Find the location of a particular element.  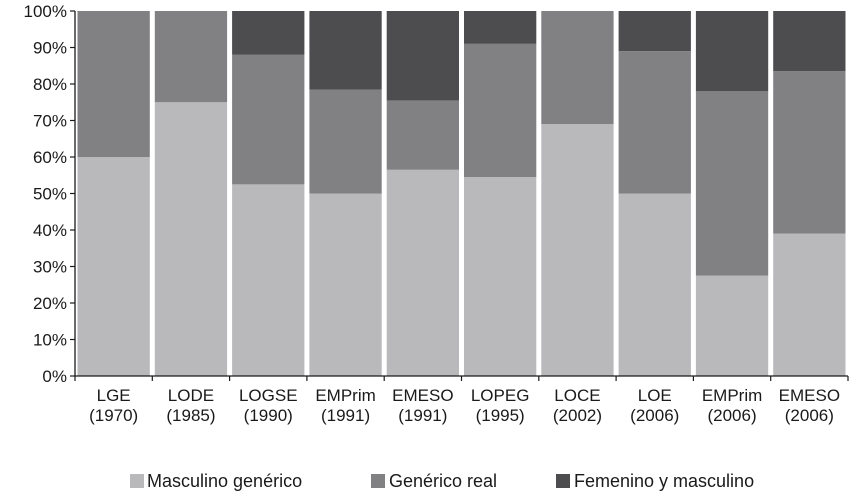

category-label-line: LOPEG is located at coordinates (500, 395).